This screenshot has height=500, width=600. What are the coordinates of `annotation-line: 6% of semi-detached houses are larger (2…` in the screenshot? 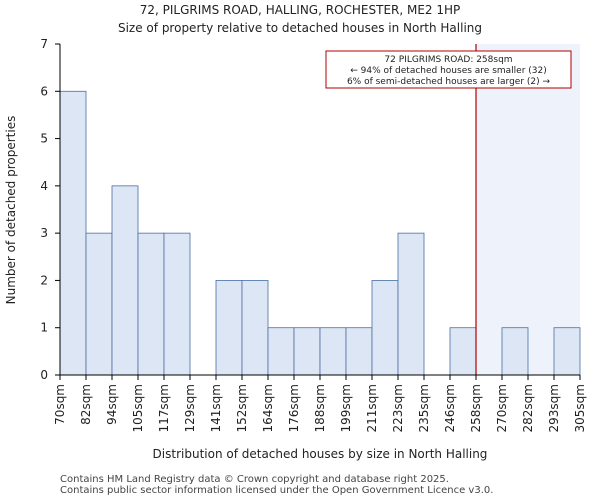 It's located at (449, 82).